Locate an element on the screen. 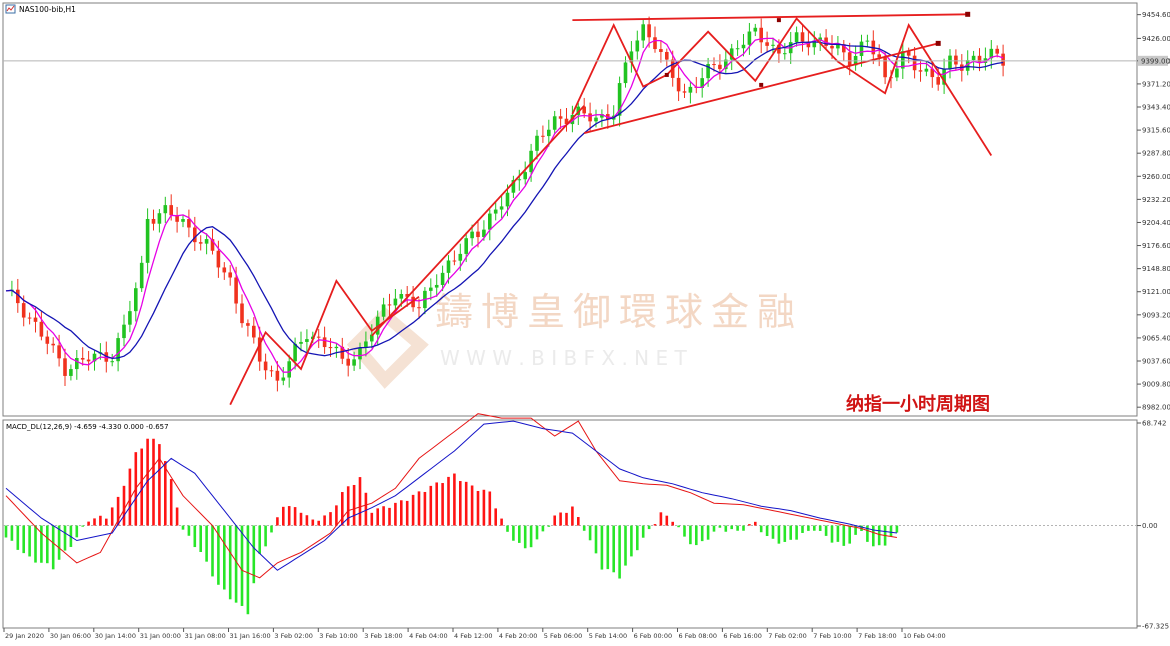 The width and height of the screenshot is (1170, 646). time-tick-label: 30 Jan 14:00 is located at coordinates (115, 636).